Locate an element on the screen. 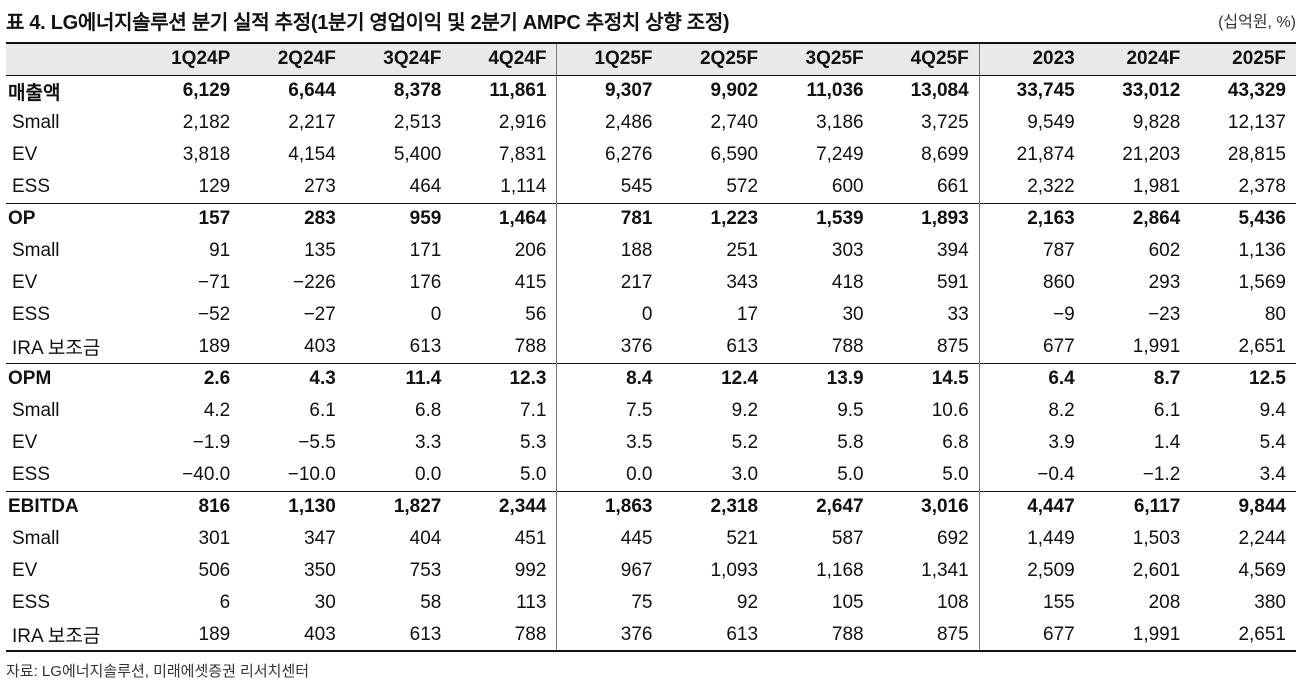  table-cell: 189 is located at coordinates (187, 635).